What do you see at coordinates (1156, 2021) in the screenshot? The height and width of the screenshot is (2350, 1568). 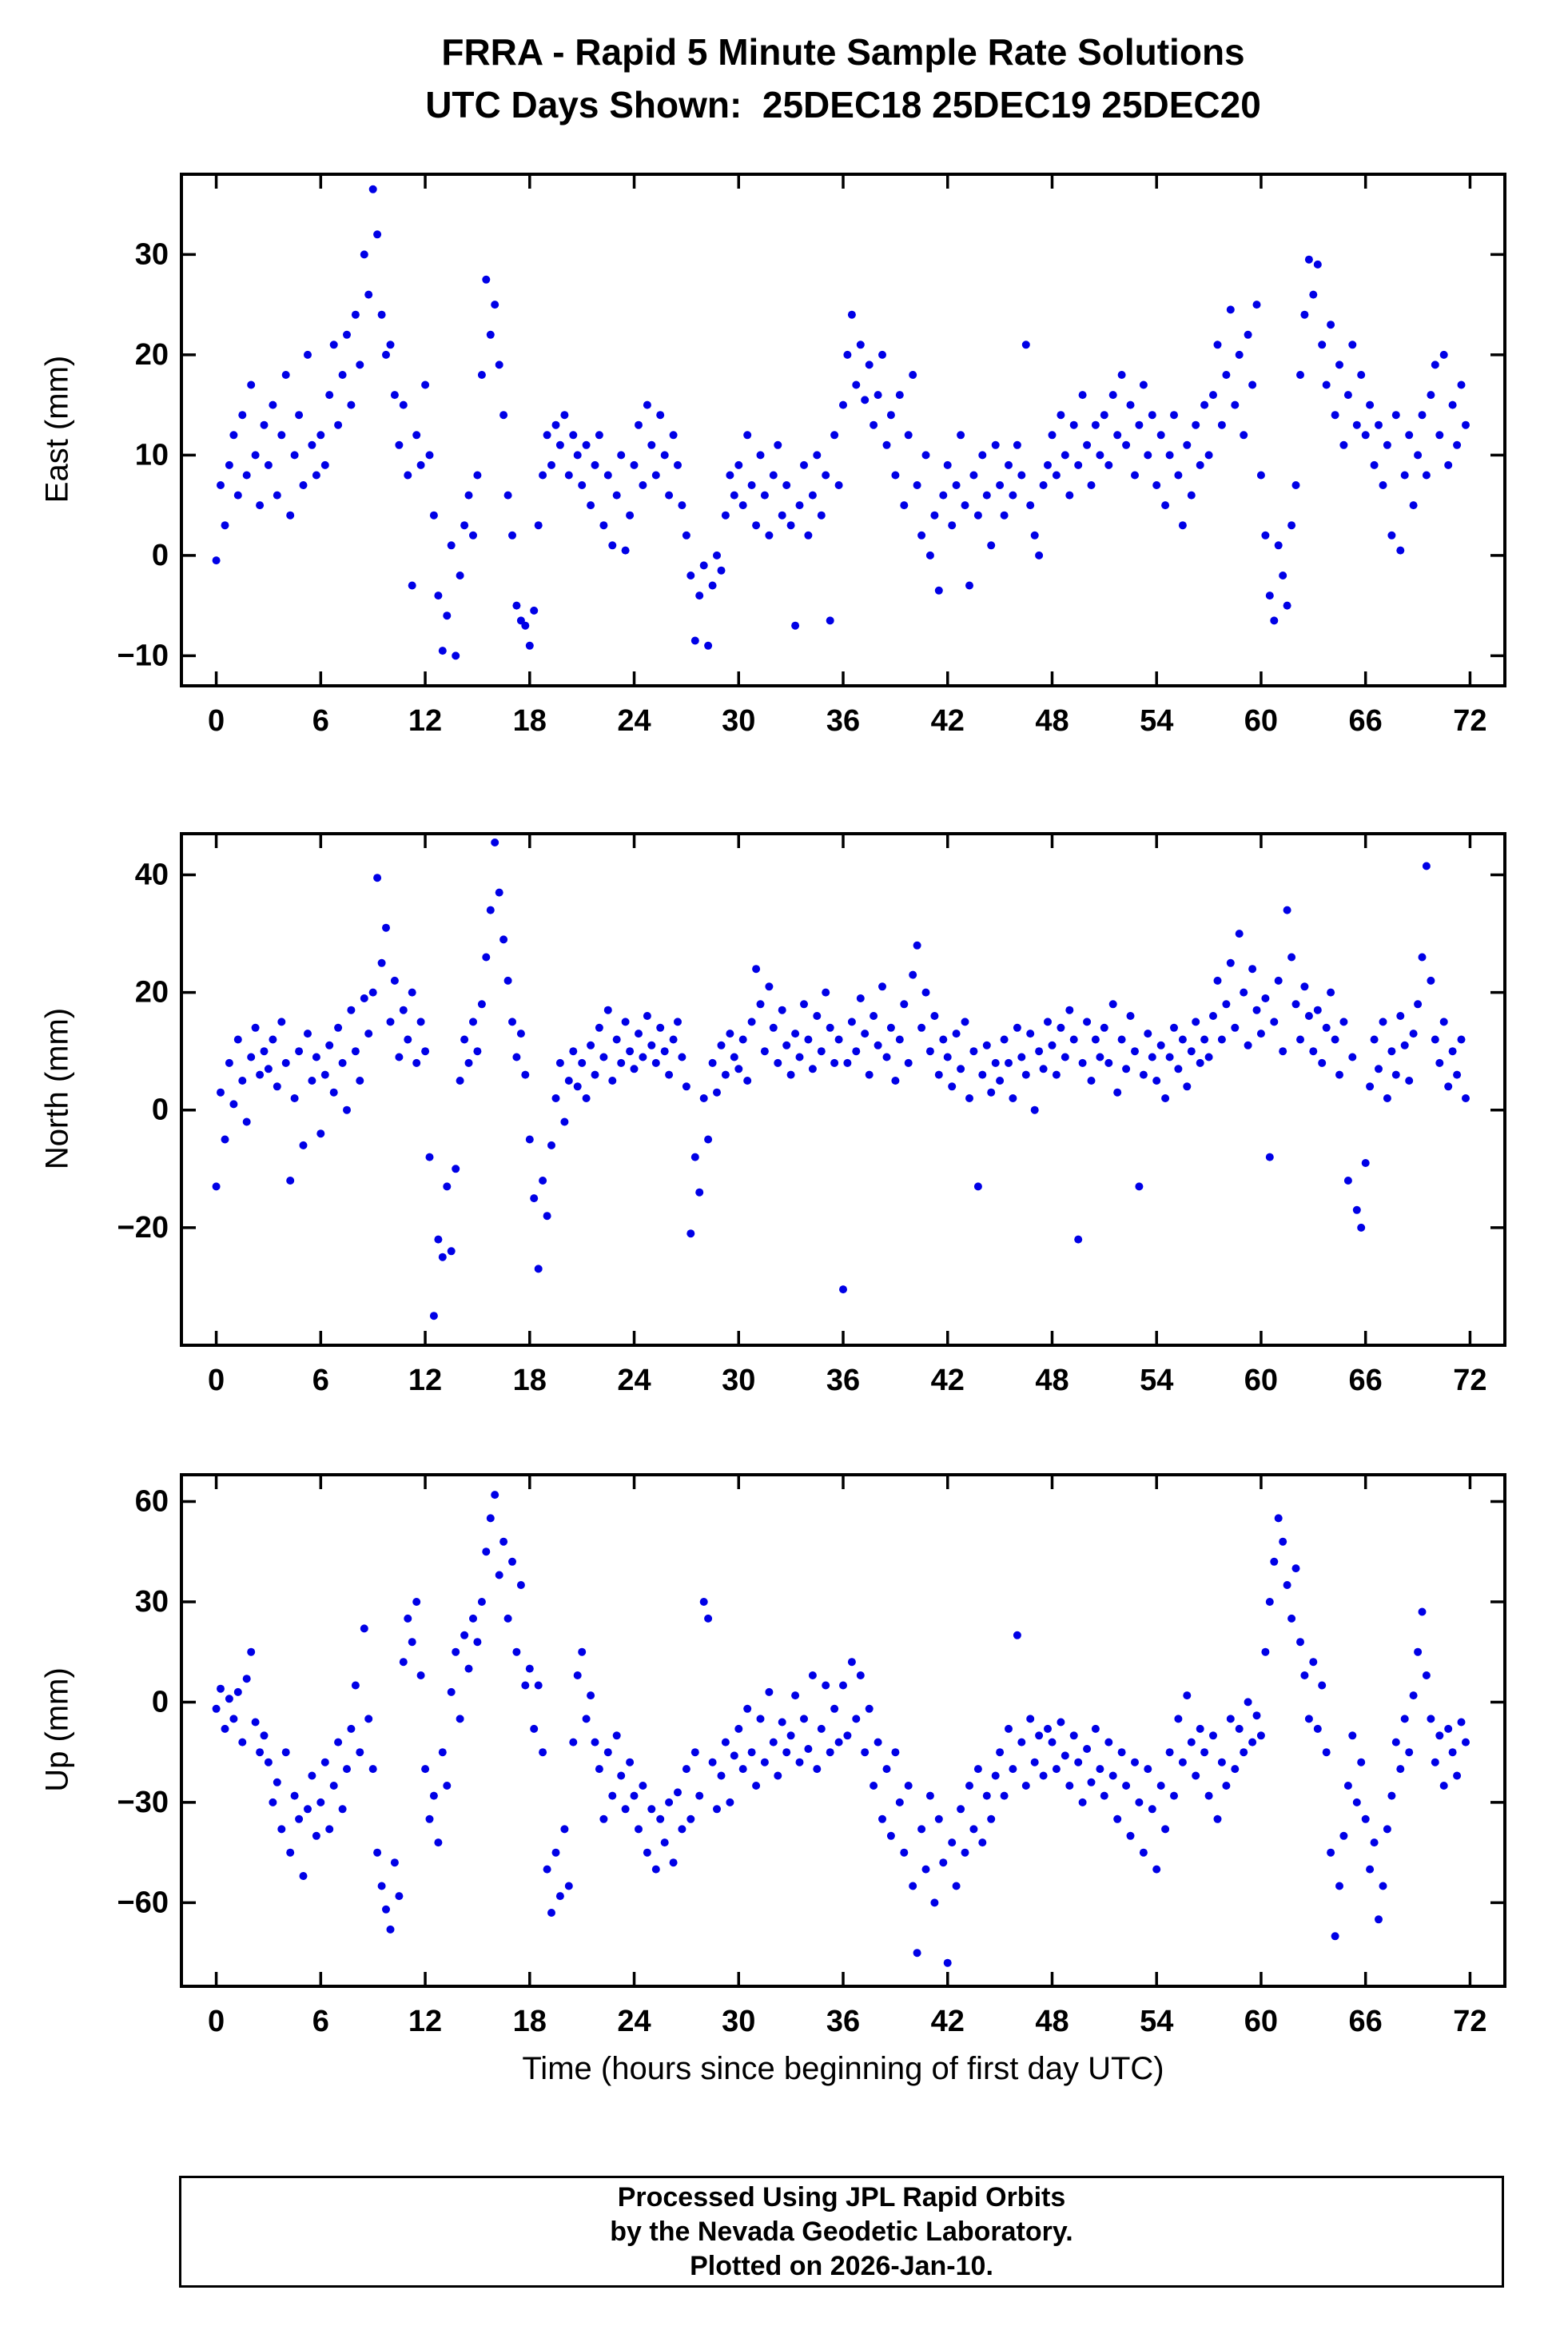 I see `tick-label: 54` at bounding box center [1156, 2021].